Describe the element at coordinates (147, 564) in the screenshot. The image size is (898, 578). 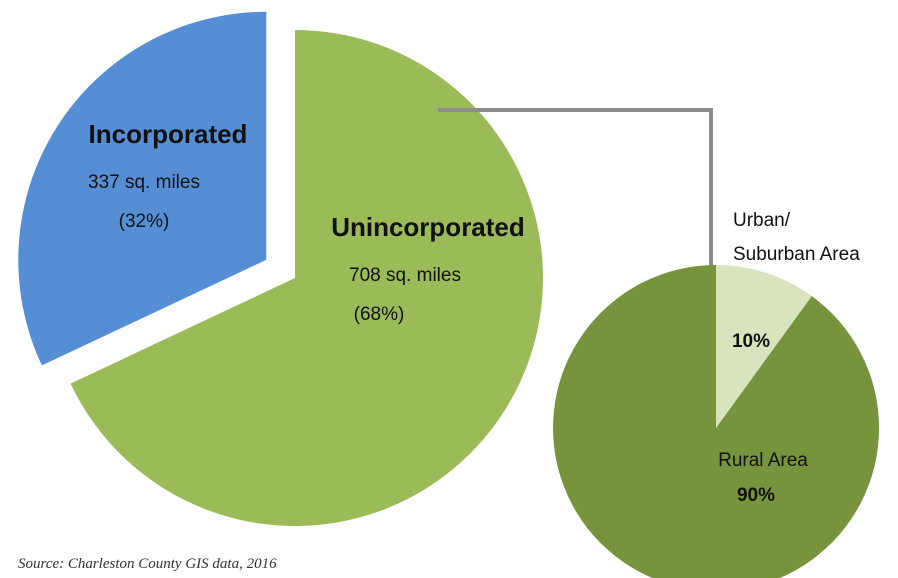
I see `source-note: Source: Charleston County GIS data, 2016` at that location.